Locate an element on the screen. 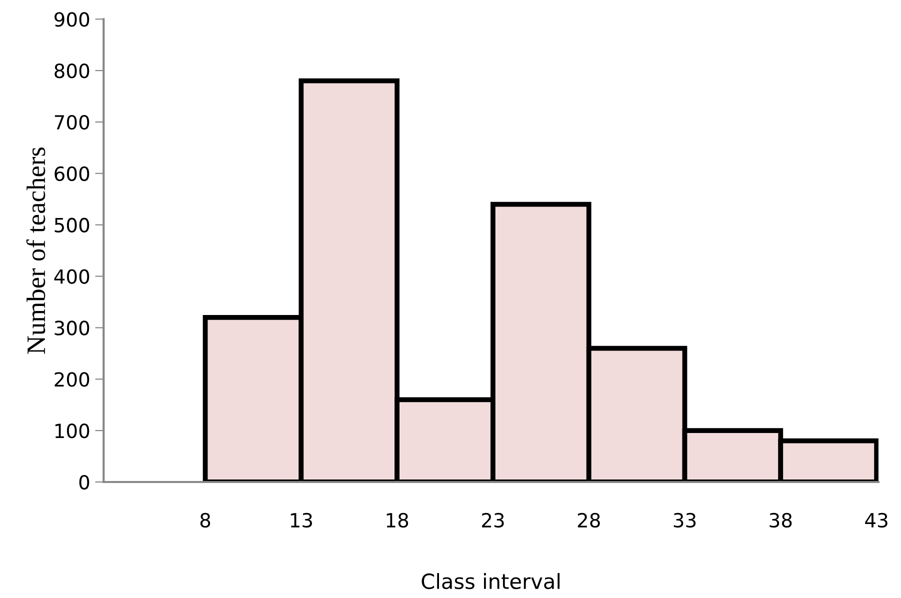  y-tick-label: 100 is located at coordinates (72, 431).